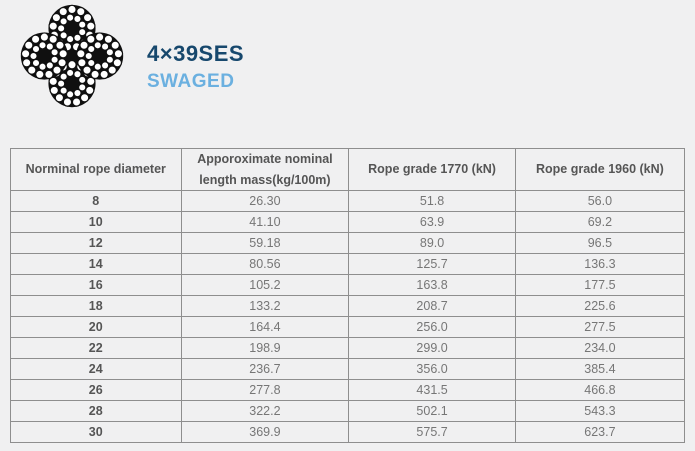 Image resolution: width=695 pixels, height=451 pixels. I want to click on rope-cross-section-image, so click(72, 56).